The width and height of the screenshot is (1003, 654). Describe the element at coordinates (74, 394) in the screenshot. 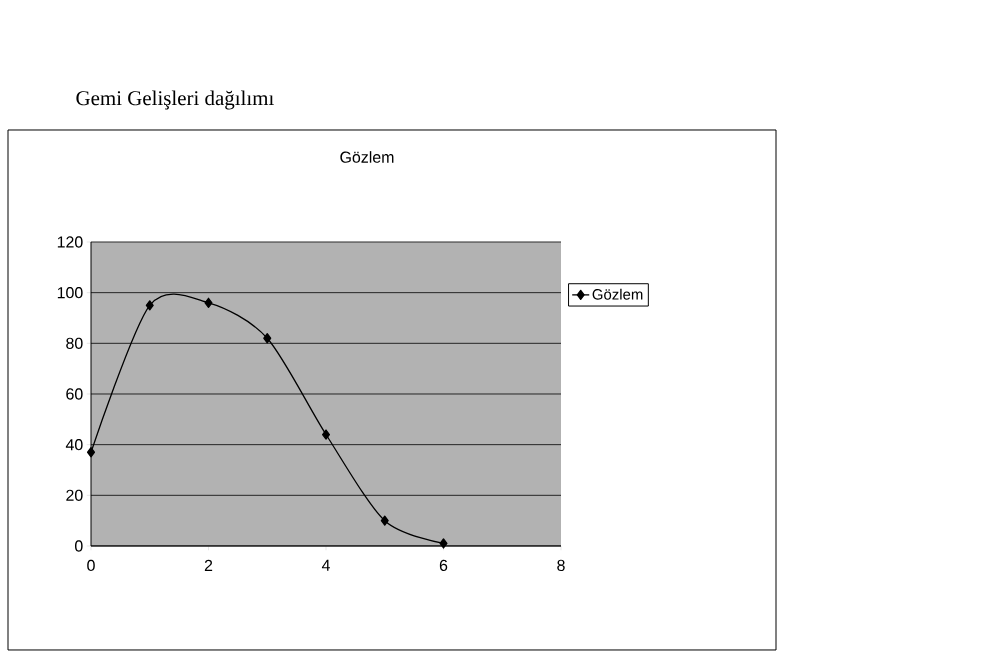

I see `y-tick-label: 60` at that location.